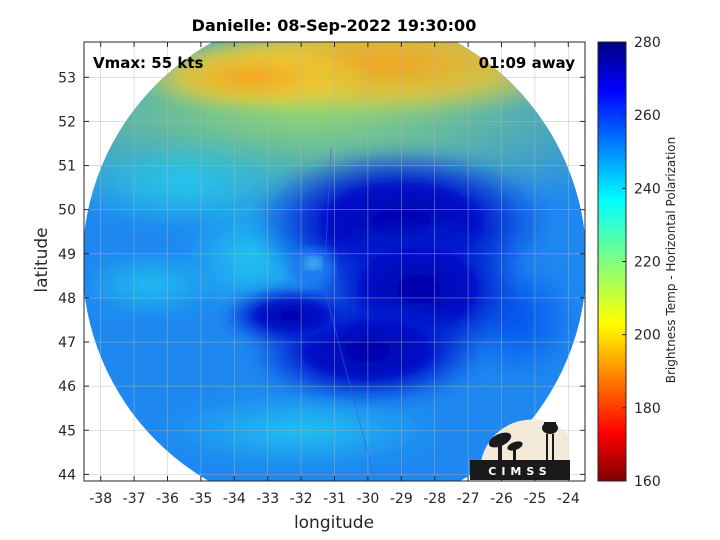 The width and height of the screenshot is (720, 540). Describe the element at coordinates (519, 471) in the screenshot. I see `logo-text: CIMSS` at that location.